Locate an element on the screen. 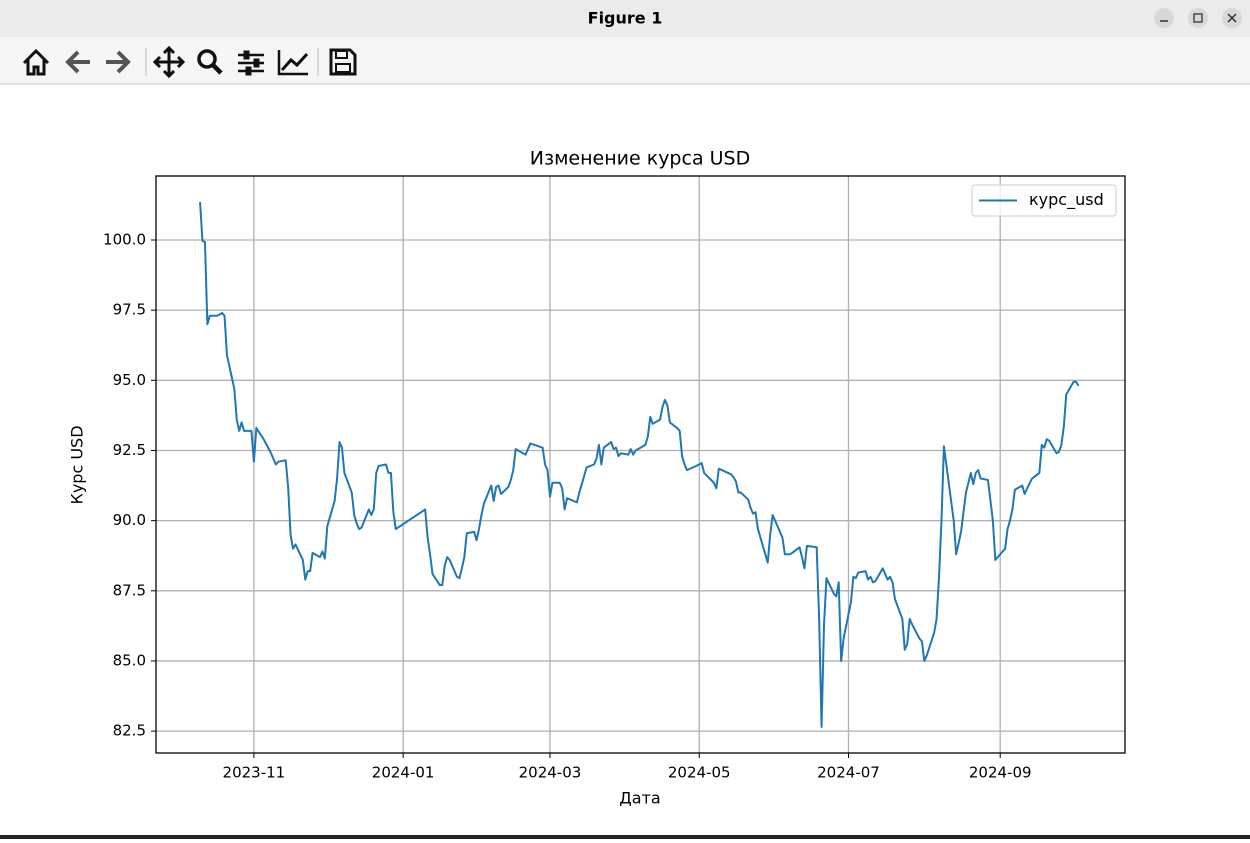 This screenshot has height=843, width=1250. legend-label: курс_usd is located at coordinates (1066, 200).